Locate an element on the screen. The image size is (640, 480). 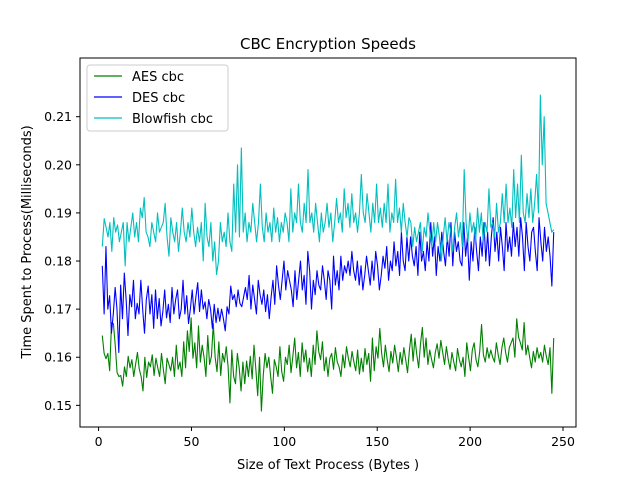
x-tick-label: 150 is located at coordinates (377, 441).